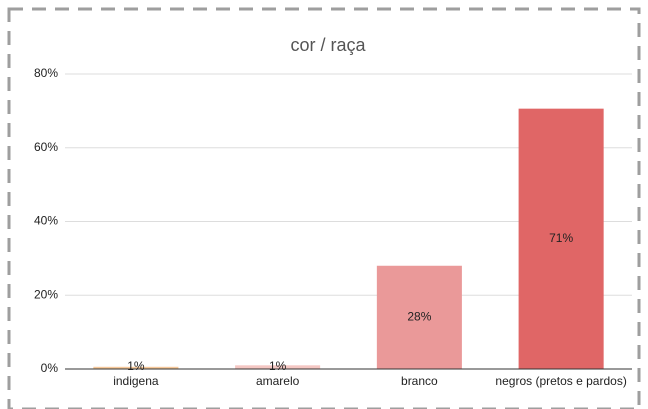 The image size is (648, 409). What do you see at coordinates (328, 45) in the screenshot?
I see `chart-title: cor / raça` at bounding box center [328, 45].